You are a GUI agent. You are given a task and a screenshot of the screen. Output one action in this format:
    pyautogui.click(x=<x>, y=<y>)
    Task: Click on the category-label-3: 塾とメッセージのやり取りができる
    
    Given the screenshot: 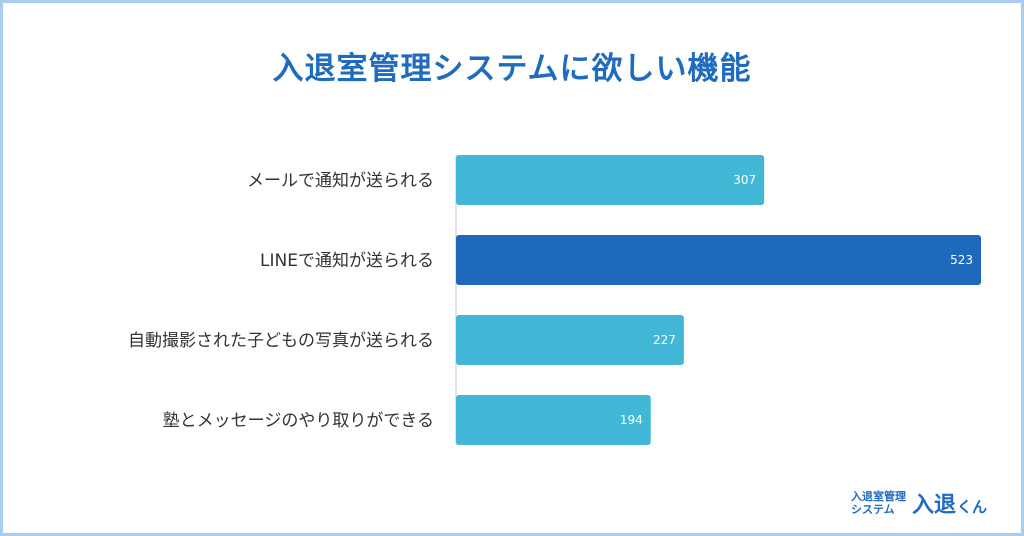 What is the action you would take?
    pyautogui.click(x=298, y=420)
    